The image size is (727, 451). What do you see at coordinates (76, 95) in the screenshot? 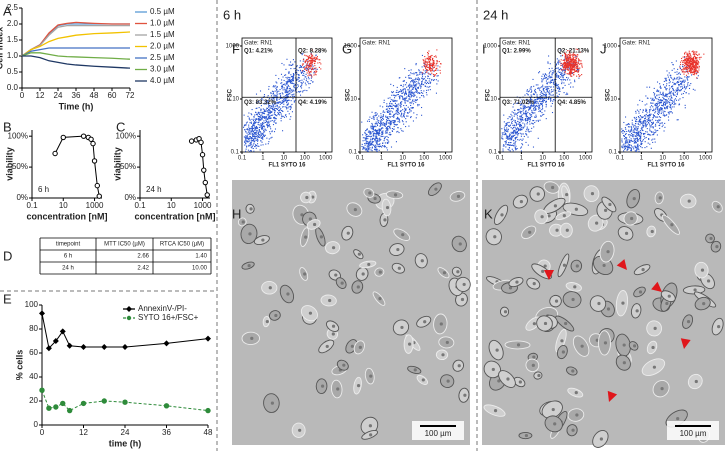
I see `x-tick-label: 36` at bounding box center [76, 95].